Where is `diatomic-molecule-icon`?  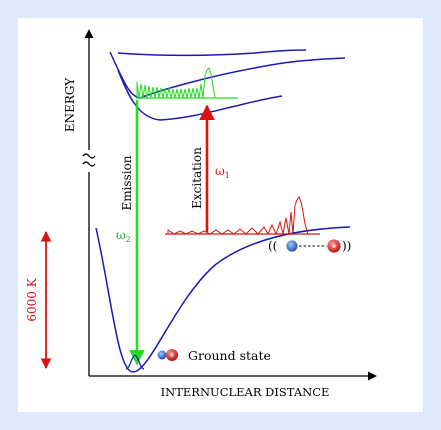
diatomic-molecule-icon is located at coordinates (167, 355).